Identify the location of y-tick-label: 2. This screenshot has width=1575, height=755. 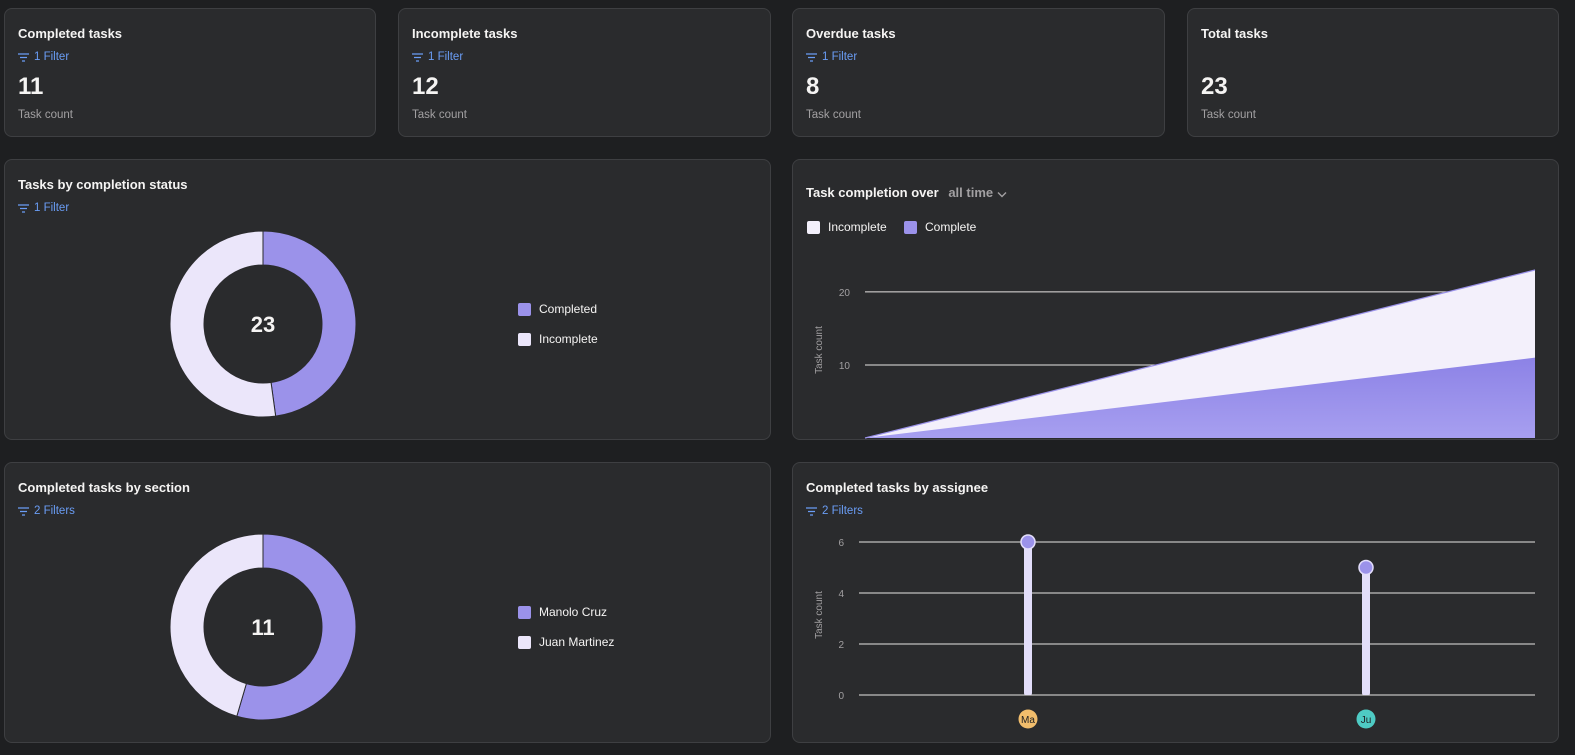
(841, 645).